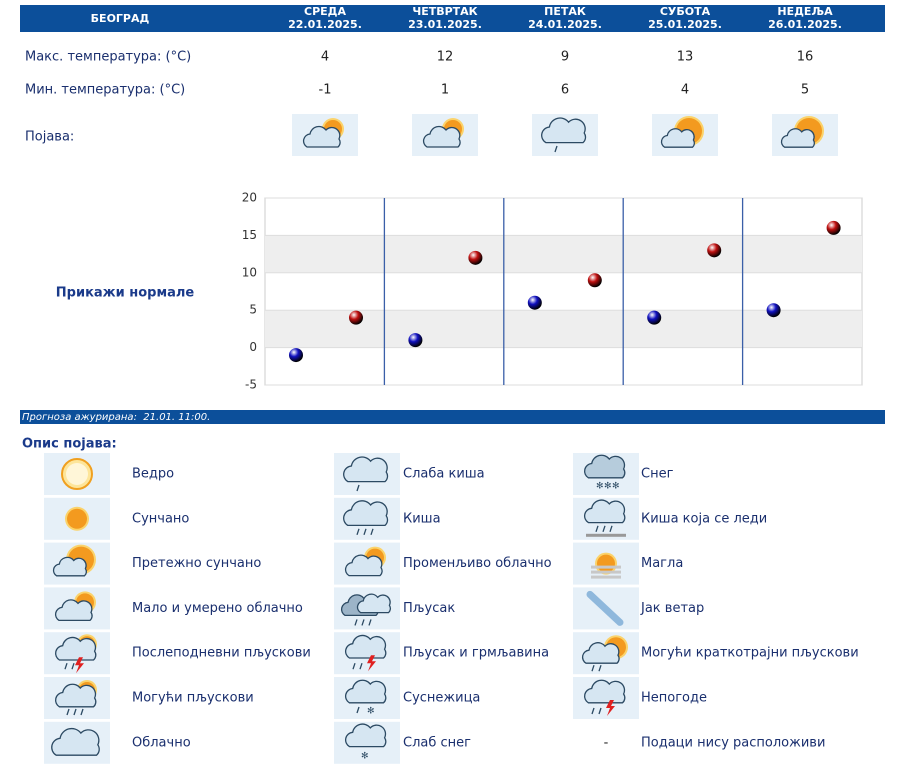 Image resolution: width=900 pixels, height=776 pixels. What do you see at coordinates (193, 698) in the screenshot?
I see `legend-label: Могући пљускови` at bounding box center [193, 698].